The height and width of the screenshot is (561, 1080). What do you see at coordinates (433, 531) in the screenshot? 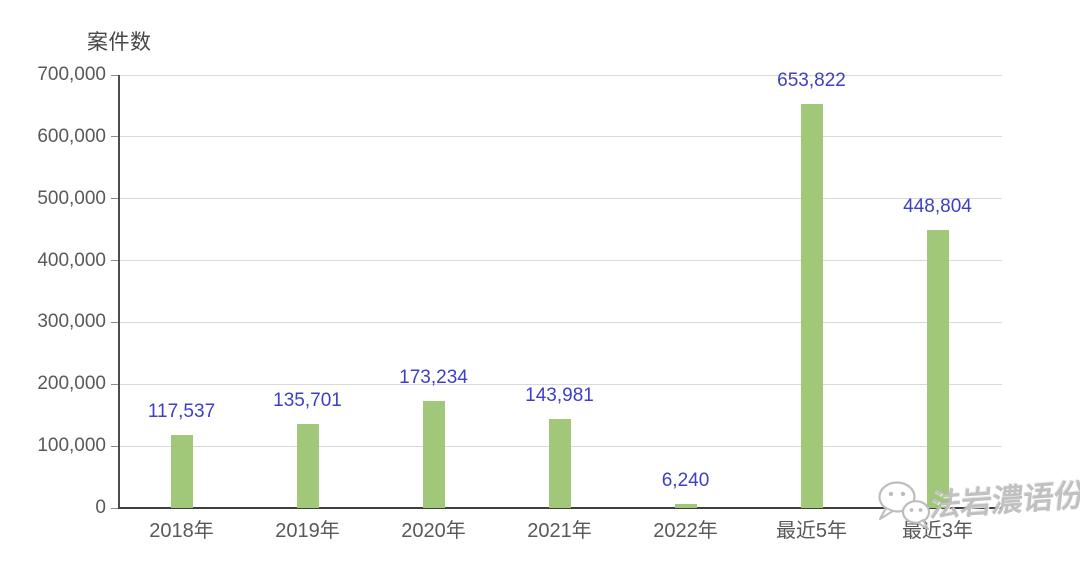
I see `x-axis-label: 2020年` at bounding box center [433, 531].